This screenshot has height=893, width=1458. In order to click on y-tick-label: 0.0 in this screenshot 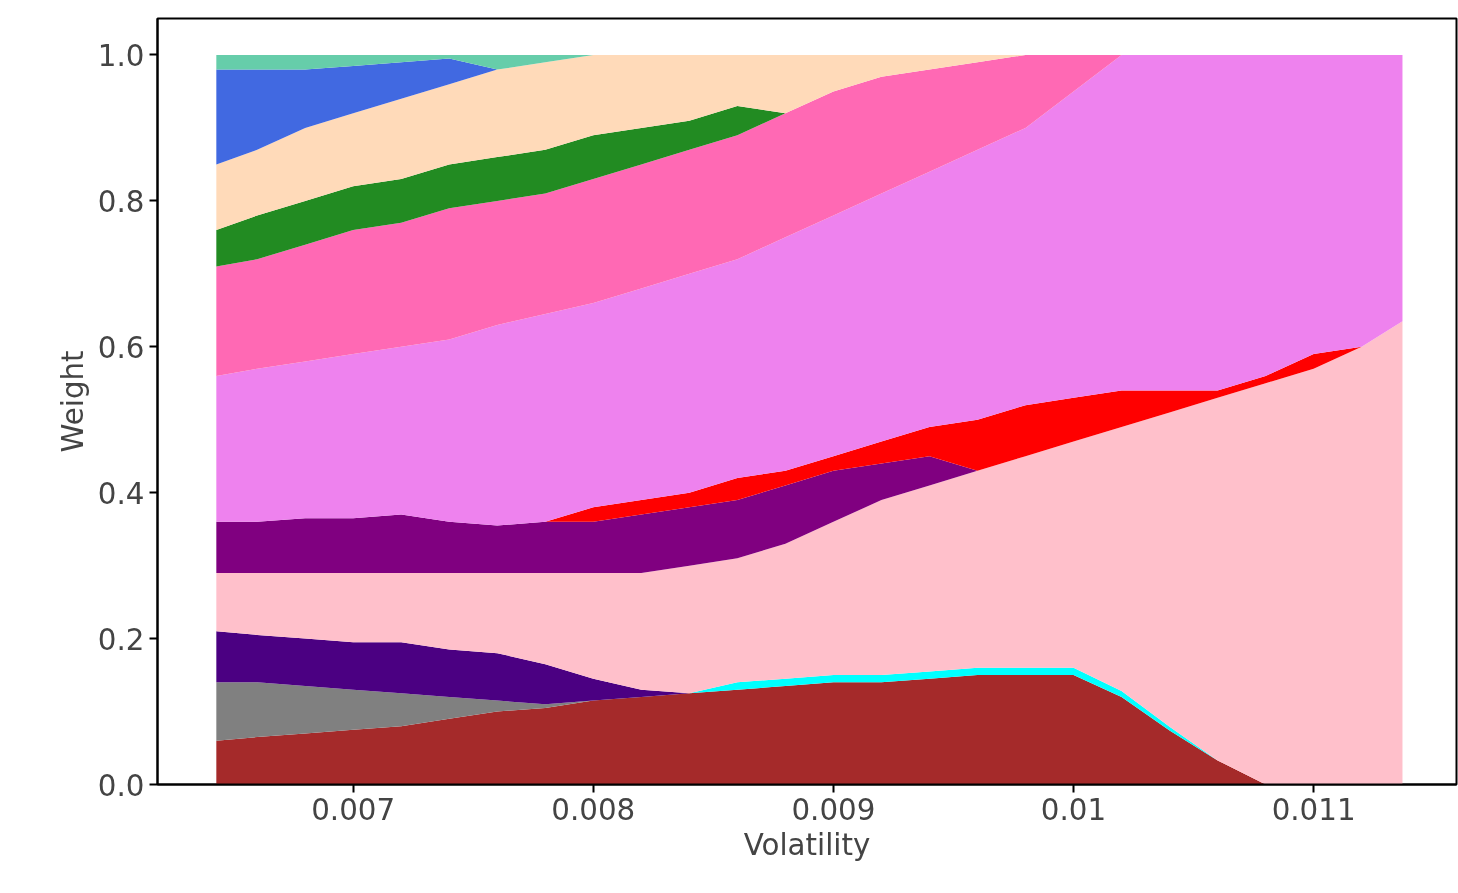, I will do `click(121, 785)`.